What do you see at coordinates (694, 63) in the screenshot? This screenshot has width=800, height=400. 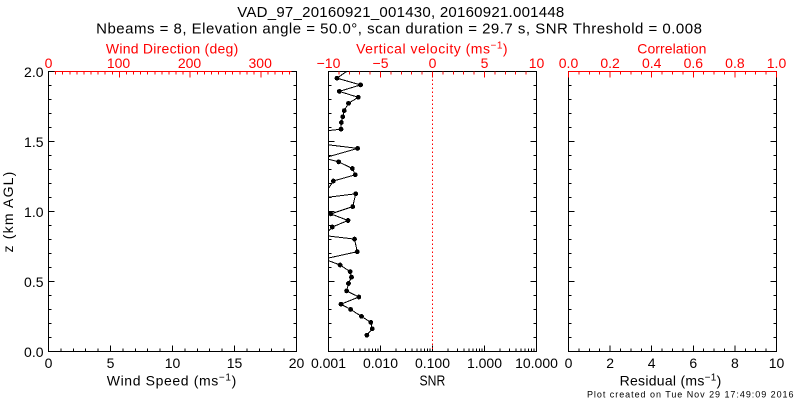 I see `svg-text: 0.6` at bounding box center [694, 63].